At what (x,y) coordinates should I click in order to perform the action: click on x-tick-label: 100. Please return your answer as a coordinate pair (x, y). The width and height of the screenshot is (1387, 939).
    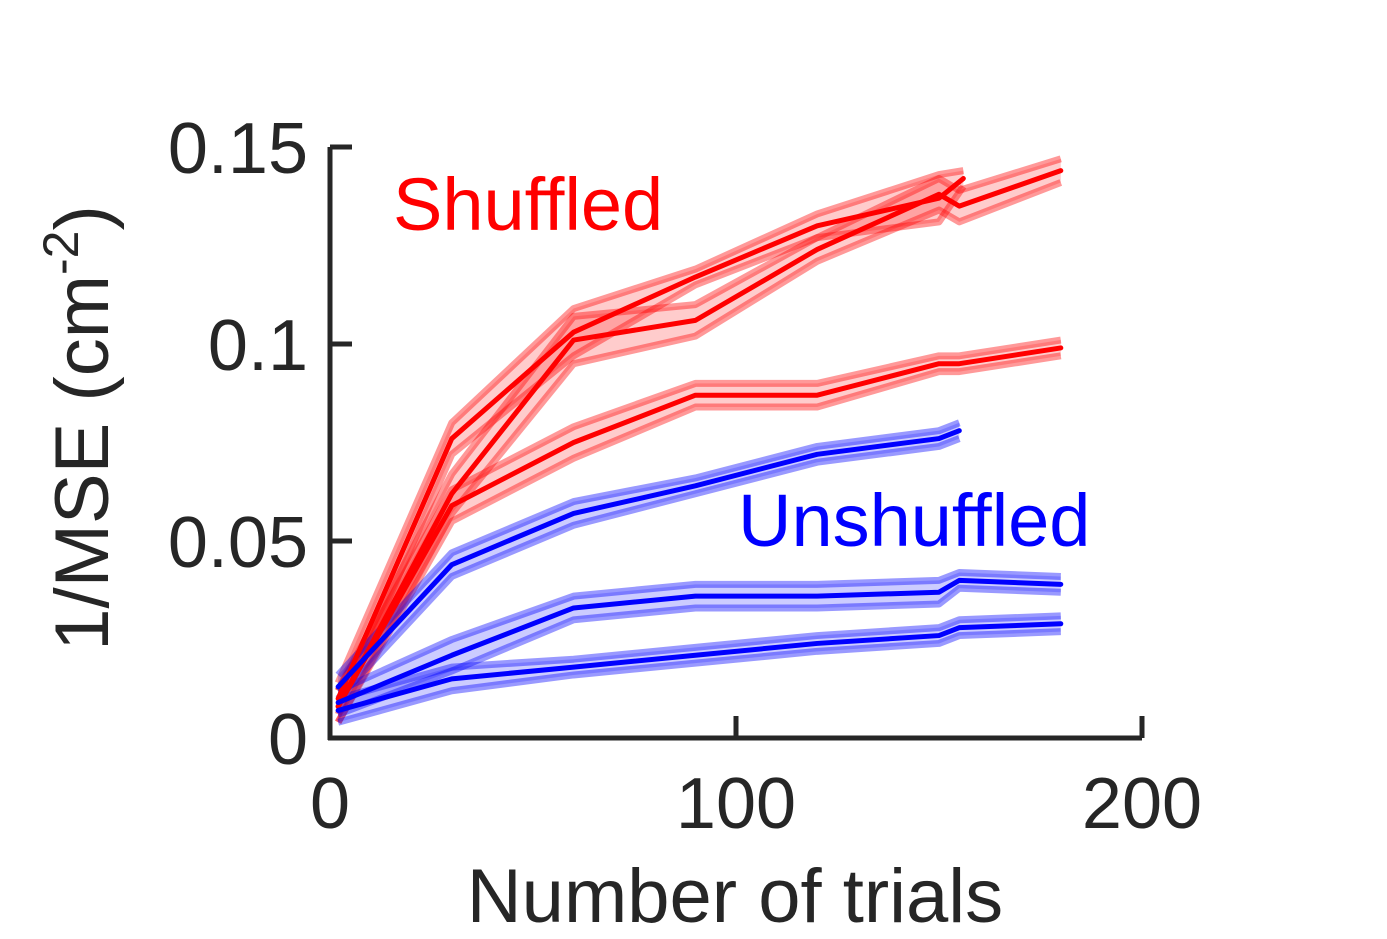
    Looking at the image, I should click on (736, 804).